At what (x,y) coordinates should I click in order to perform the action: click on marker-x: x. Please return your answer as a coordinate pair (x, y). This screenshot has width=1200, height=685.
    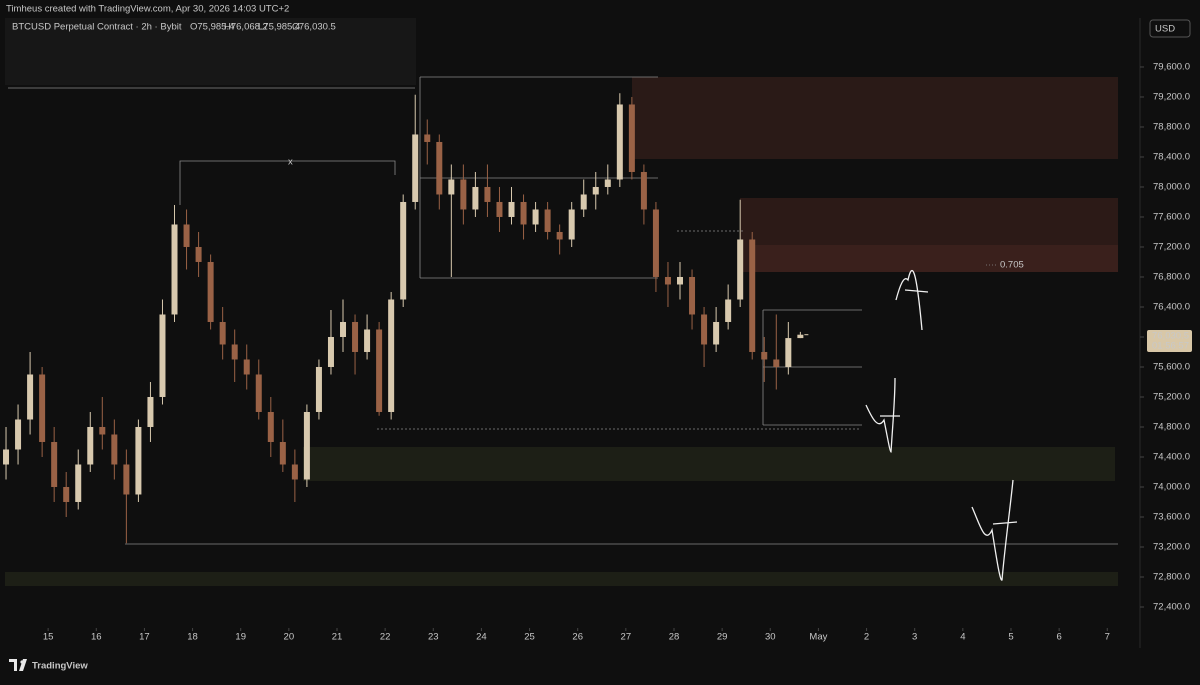
    Looking at the image, I should click on (290, 162).